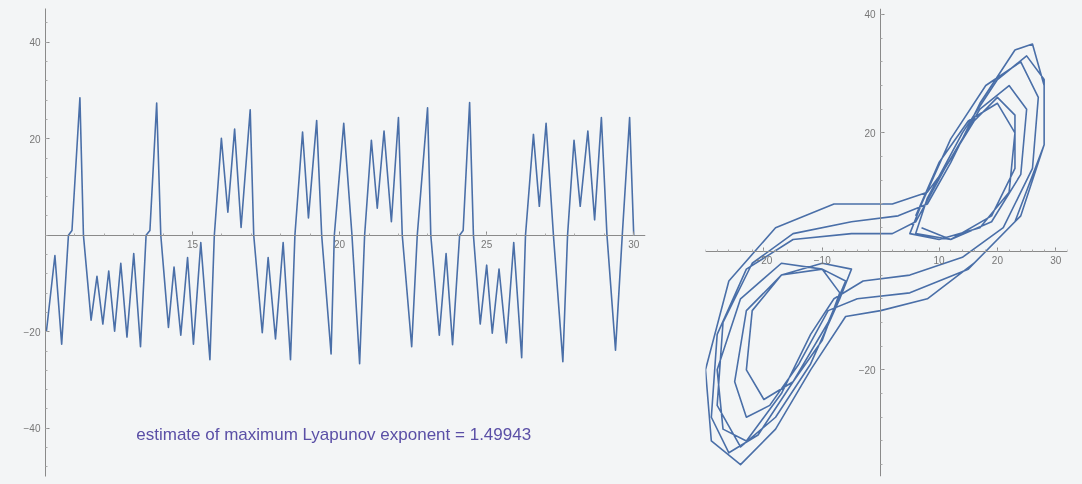 The width and height of the screenshot is (1082, 484). Describe the element at coordinates (939, 261) in the screenshot. I see `x-tick-label: 10` at that location.